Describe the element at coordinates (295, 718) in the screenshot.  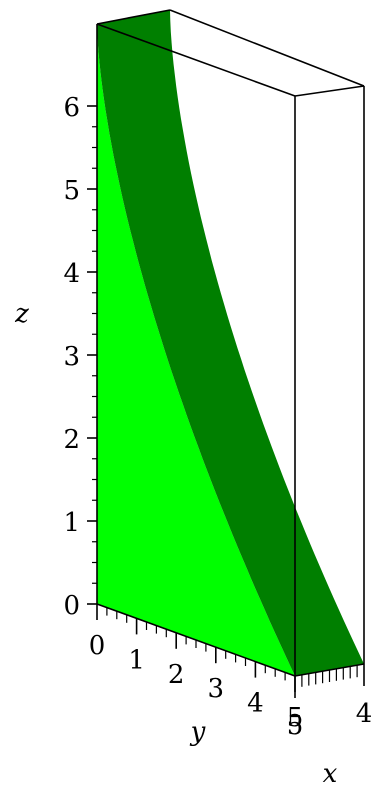
I see `y-tick-label: 5` at that location.